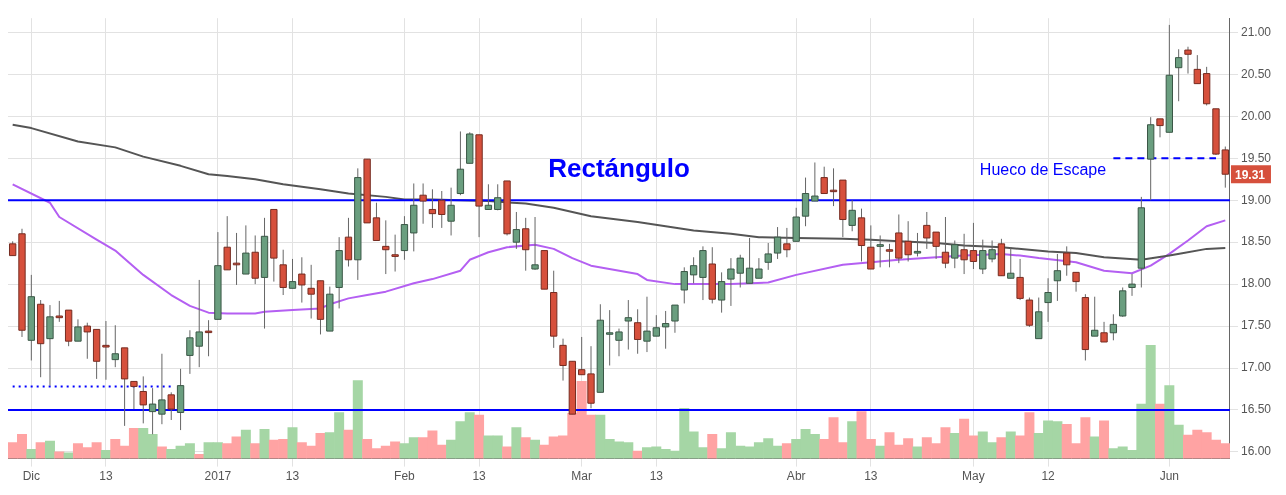 Image resolution: width=1286 pixels, height=495 pixels. What do you see at coordinates (1256, 31) in the screenshot?
I see `y-tick-label: 21.00` at bounding box center [1256, 31].